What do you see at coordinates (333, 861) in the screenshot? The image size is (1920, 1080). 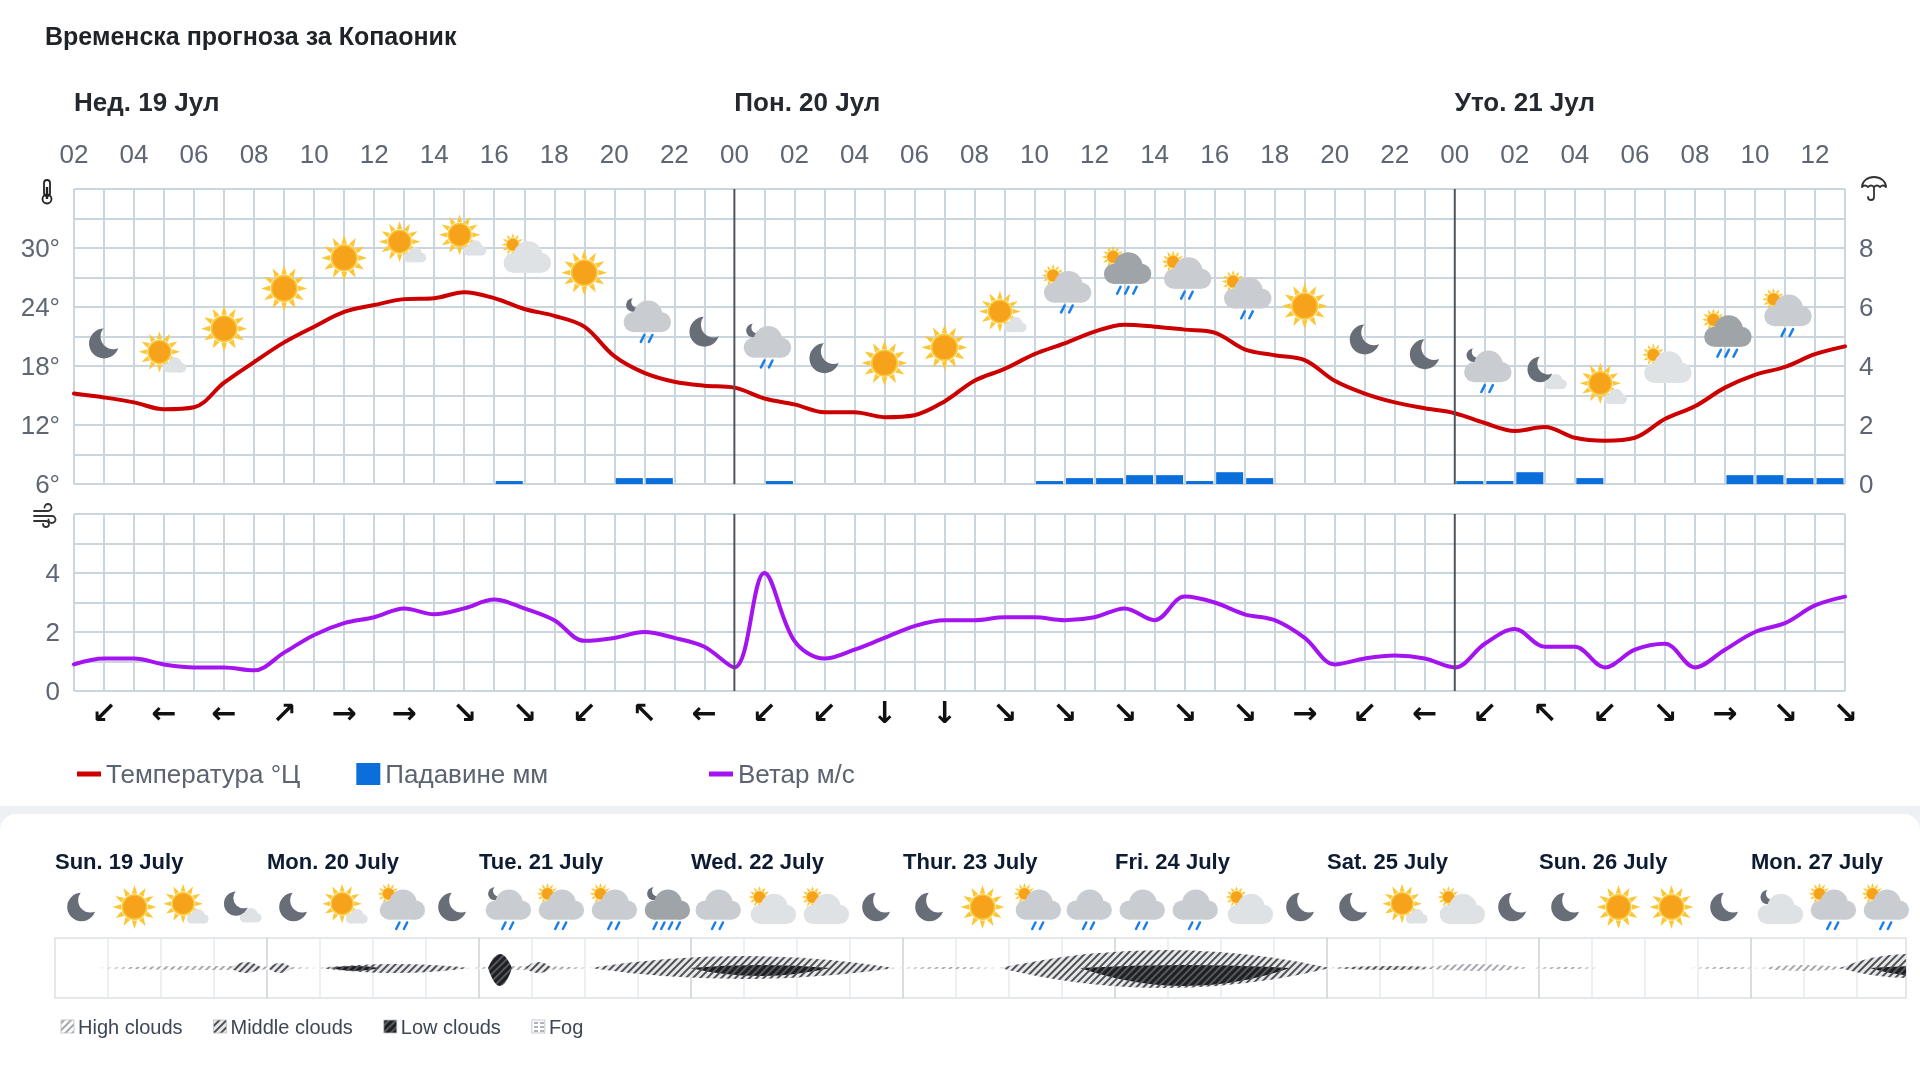 I see `category-label: Mon. 20 July` at bounding box center [333, 861].